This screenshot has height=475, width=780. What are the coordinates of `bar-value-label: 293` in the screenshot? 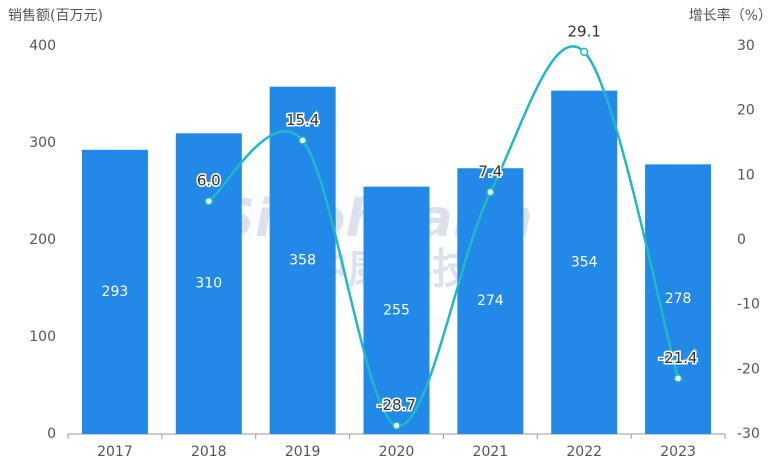 It's located at (115, 292).